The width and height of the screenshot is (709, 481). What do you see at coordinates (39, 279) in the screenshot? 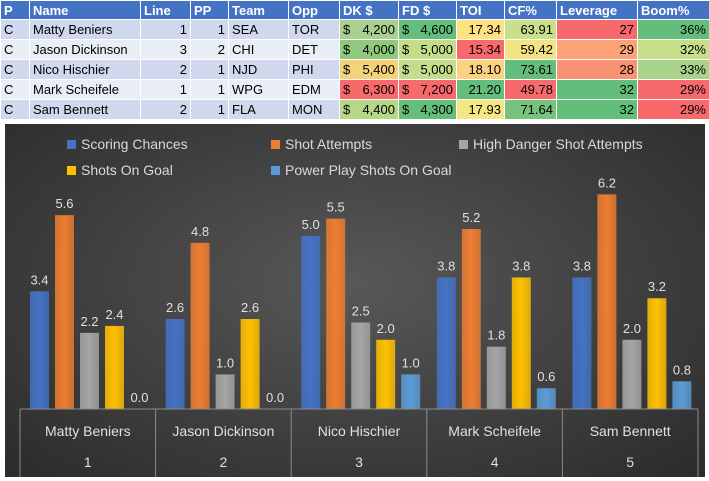
I see `data-label-0-0: 3.4` at bounding box center [39, 279].